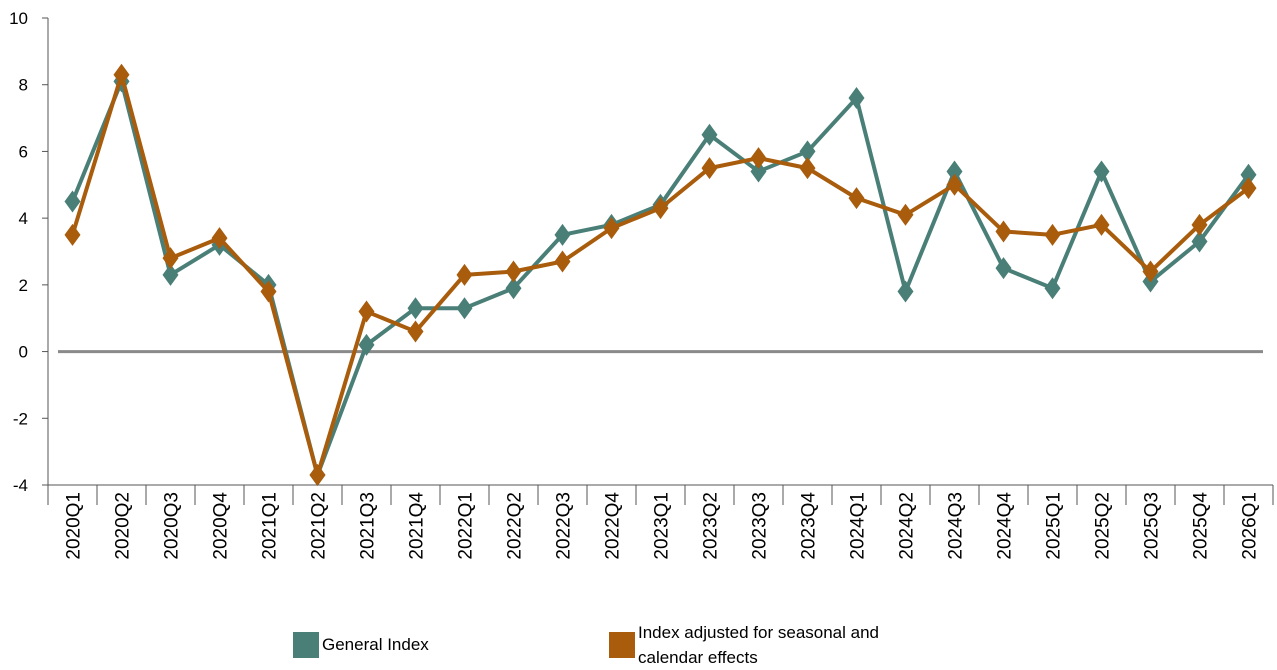 The image size is (1277, 670). Describe the element at coordinates (858, 526) in the screenshot. I see `x-tick-label: 2024Q1` at that location.